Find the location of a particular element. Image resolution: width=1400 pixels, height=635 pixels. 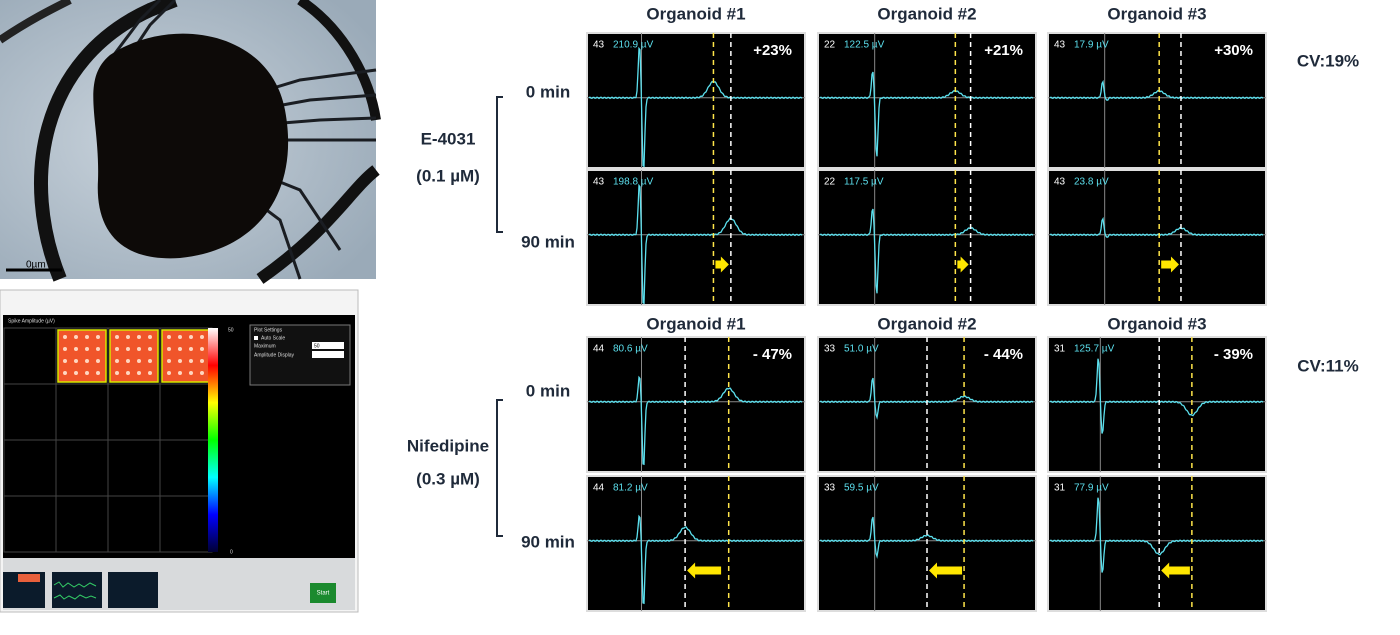

scale-min: 0 is located at coordinates (231, 552).